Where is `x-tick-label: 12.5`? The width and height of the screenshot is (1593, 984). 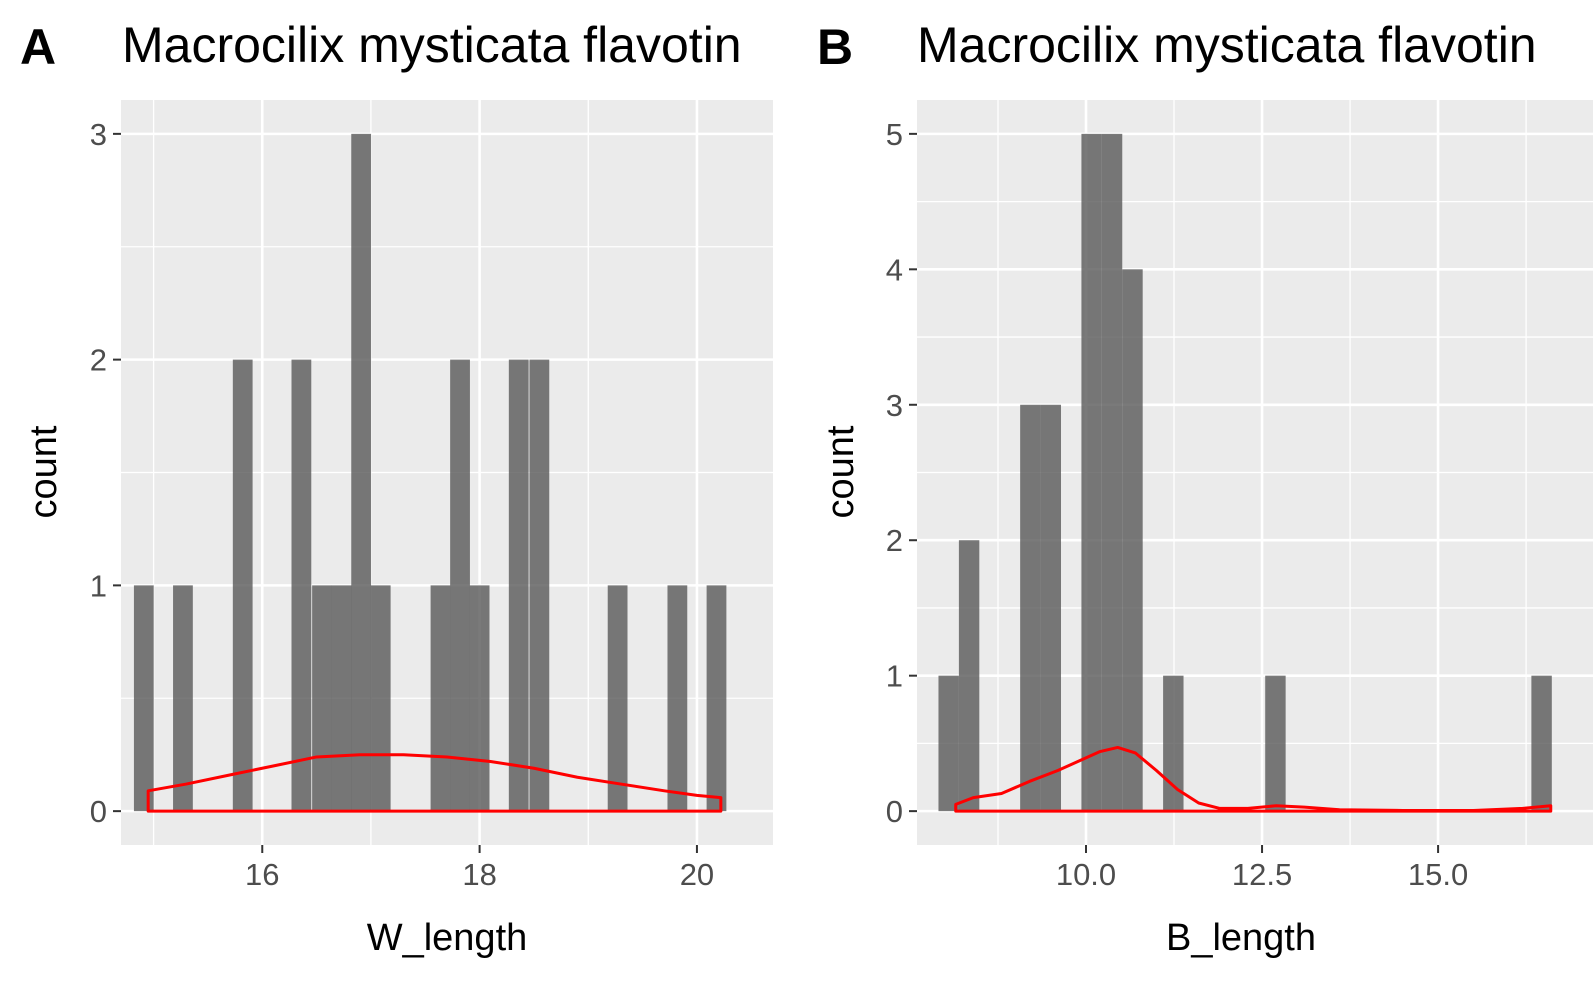
x-tick-label: 12.5 is located at coordinates (1262, 874).